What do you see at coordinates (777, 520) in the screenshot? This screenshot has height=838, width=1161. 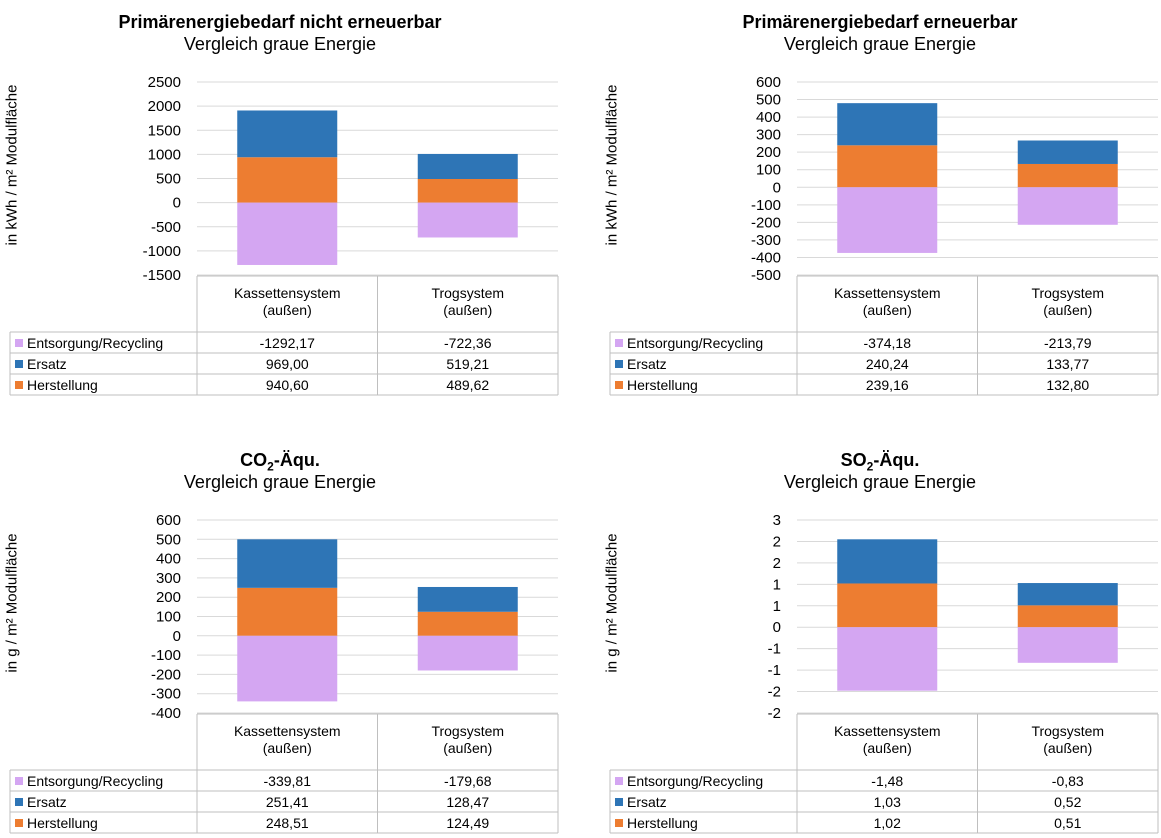 I see `y-tick-label: 3` at bounding box center [777, 520].